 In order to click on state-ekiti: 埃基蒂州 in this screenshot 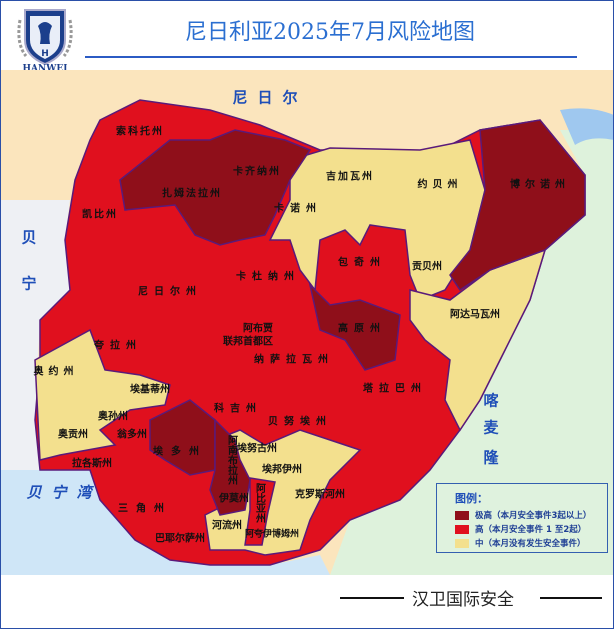, I will do `click(150, 390)`.